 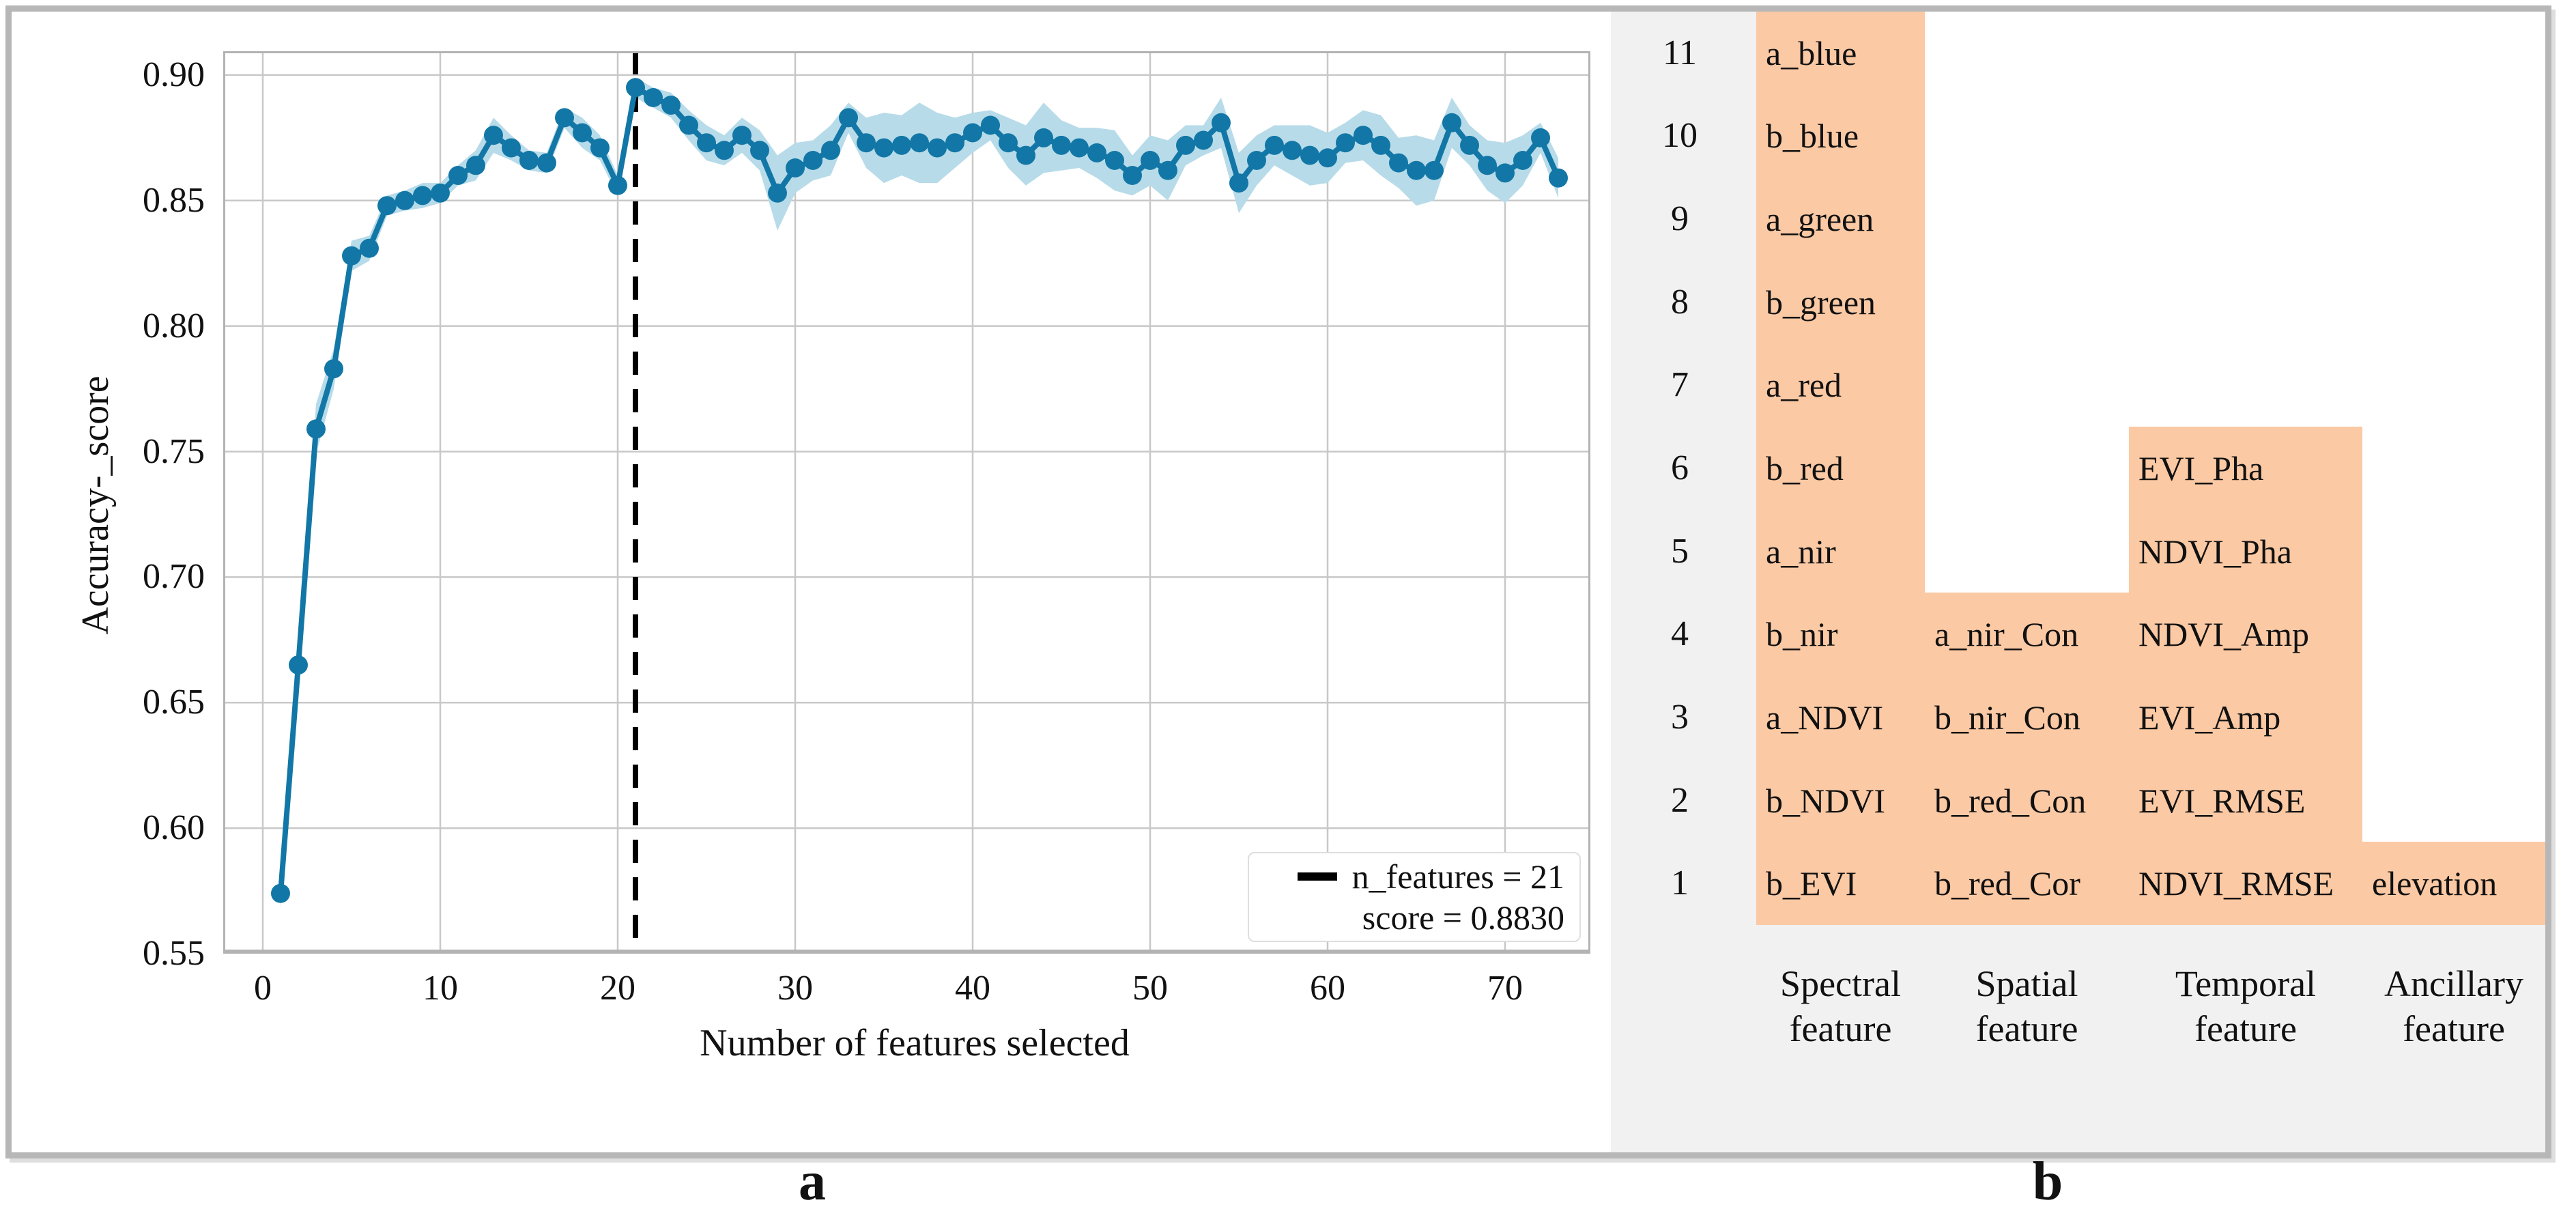 I want to click on column-header-line1: Ancillary, so click(x=2453, y=983).